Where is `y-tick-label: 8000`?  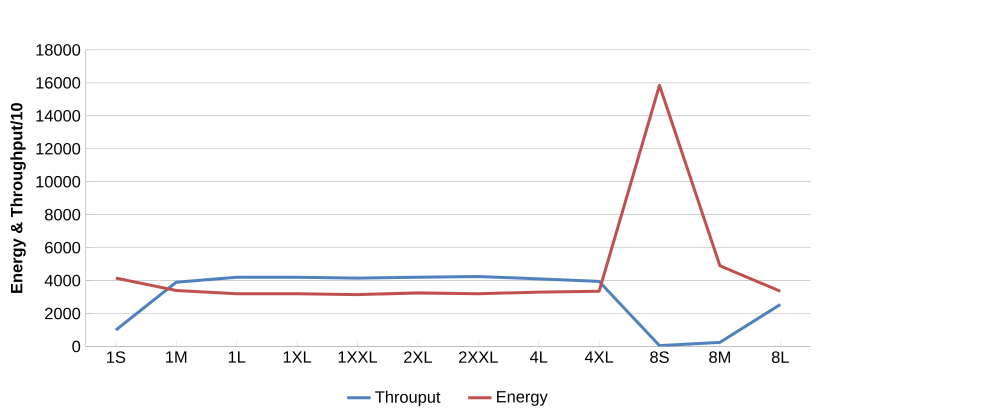 y-tick-label: 8000 is located at coordinates (62, 215).